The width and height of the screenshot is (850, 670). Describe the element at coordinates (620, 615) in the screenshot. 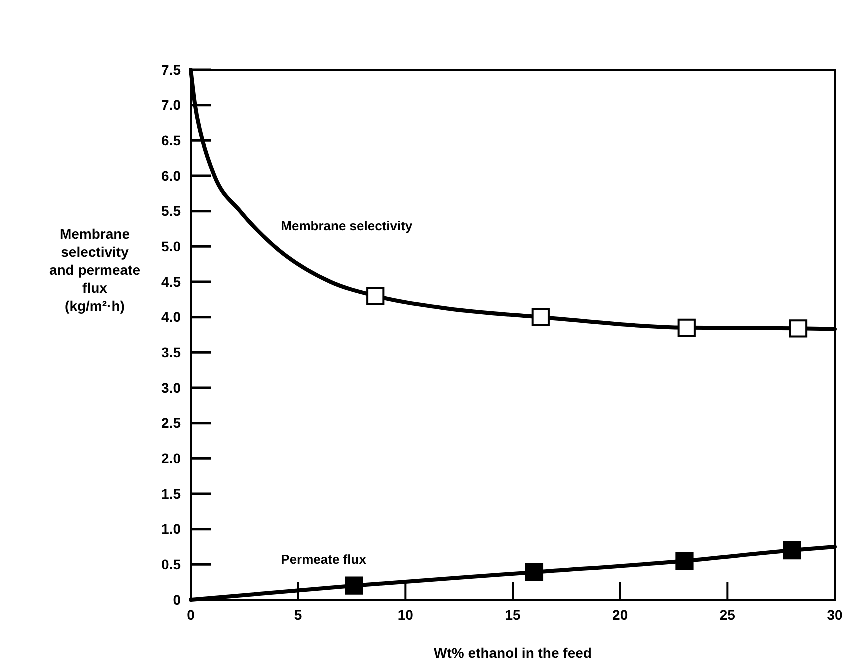

I see `x-tick-label: 20` at that location.